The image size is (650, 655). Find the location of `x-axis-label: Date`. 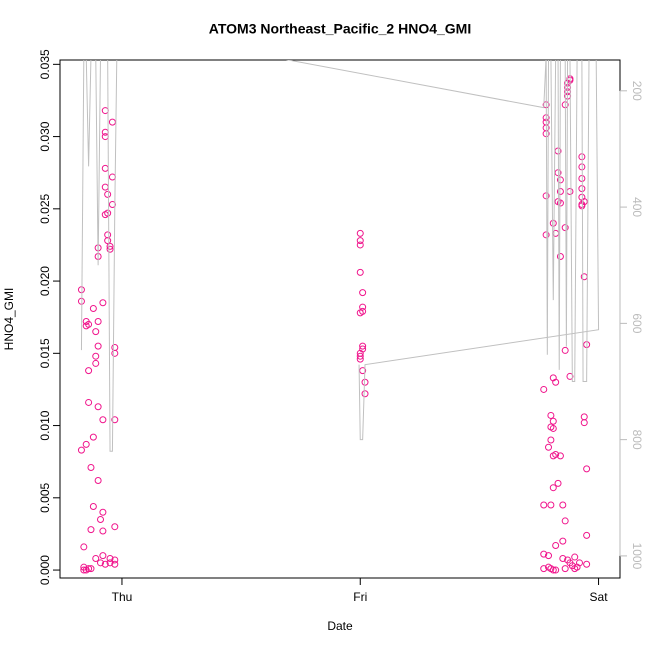

x-axis-label: Date is located at coordinates (340, 626).